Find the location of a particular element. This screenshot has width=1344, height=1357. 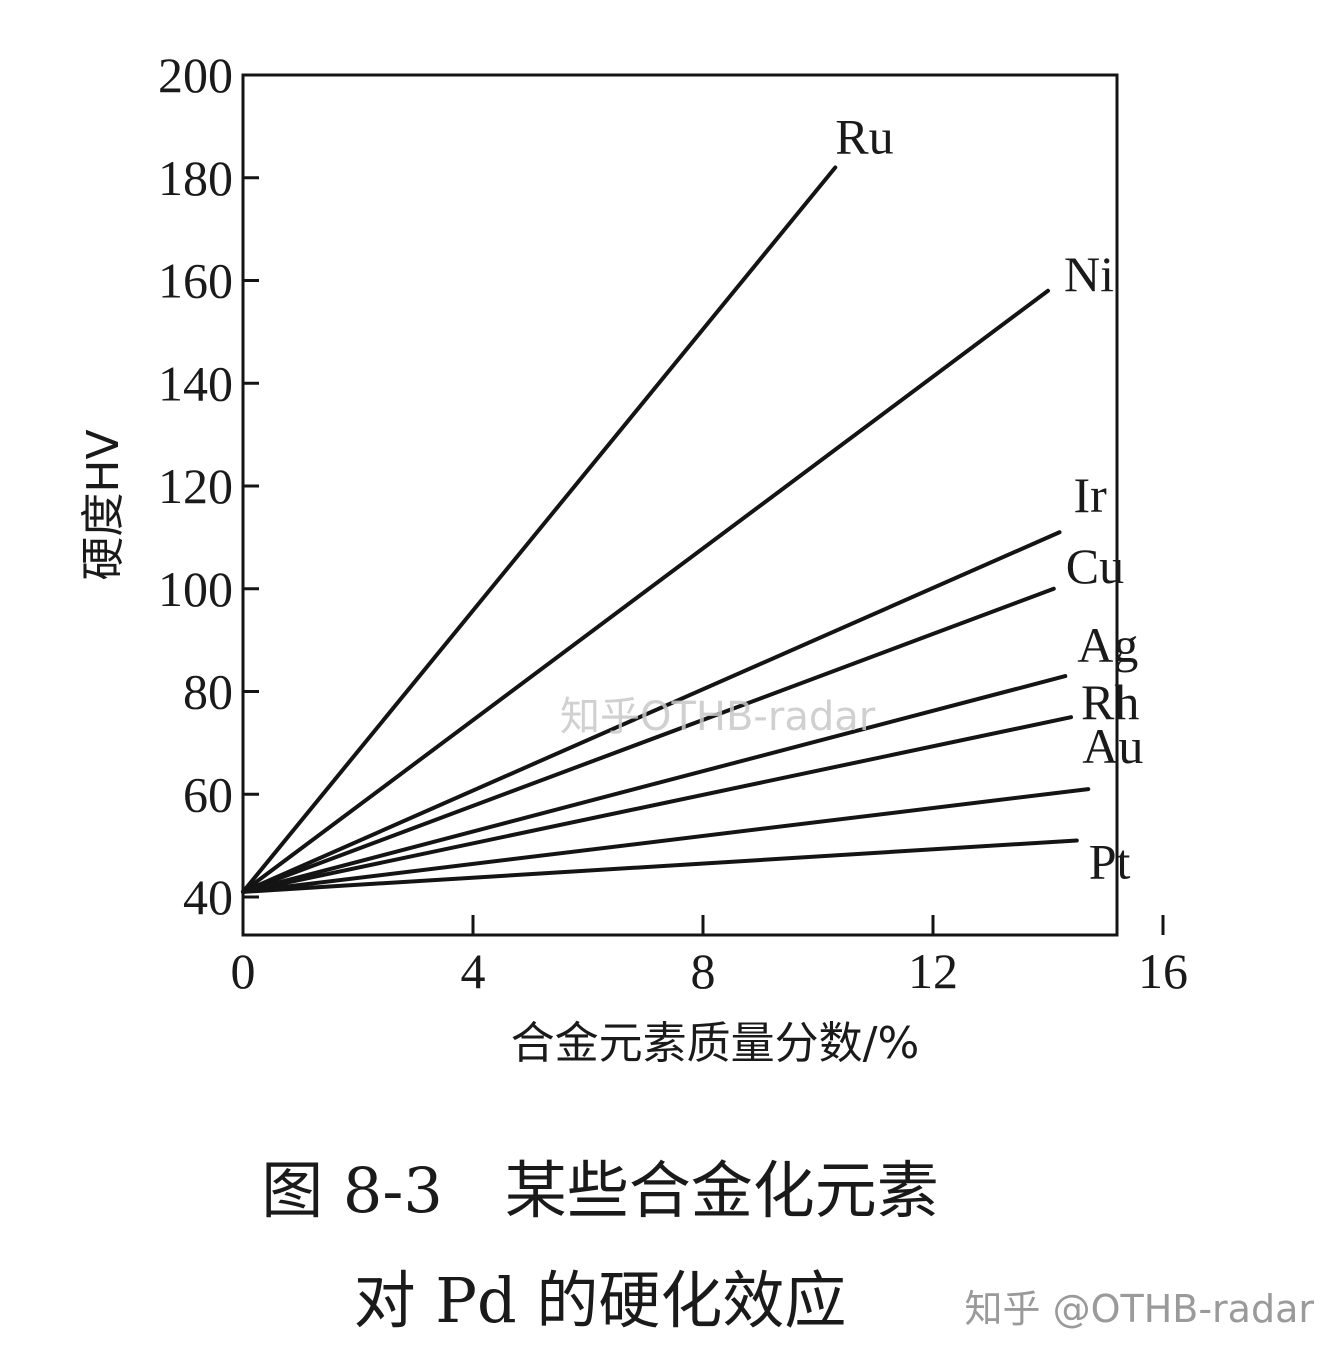

y-axis-title: 硬度HV is located at coordinates (103, 504).